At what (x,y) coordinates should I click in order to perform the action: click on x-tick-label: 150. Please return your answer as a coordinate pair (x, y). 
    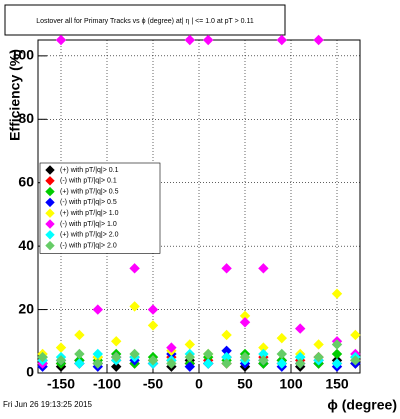
    Looking at the image, I should click on (337, 384).